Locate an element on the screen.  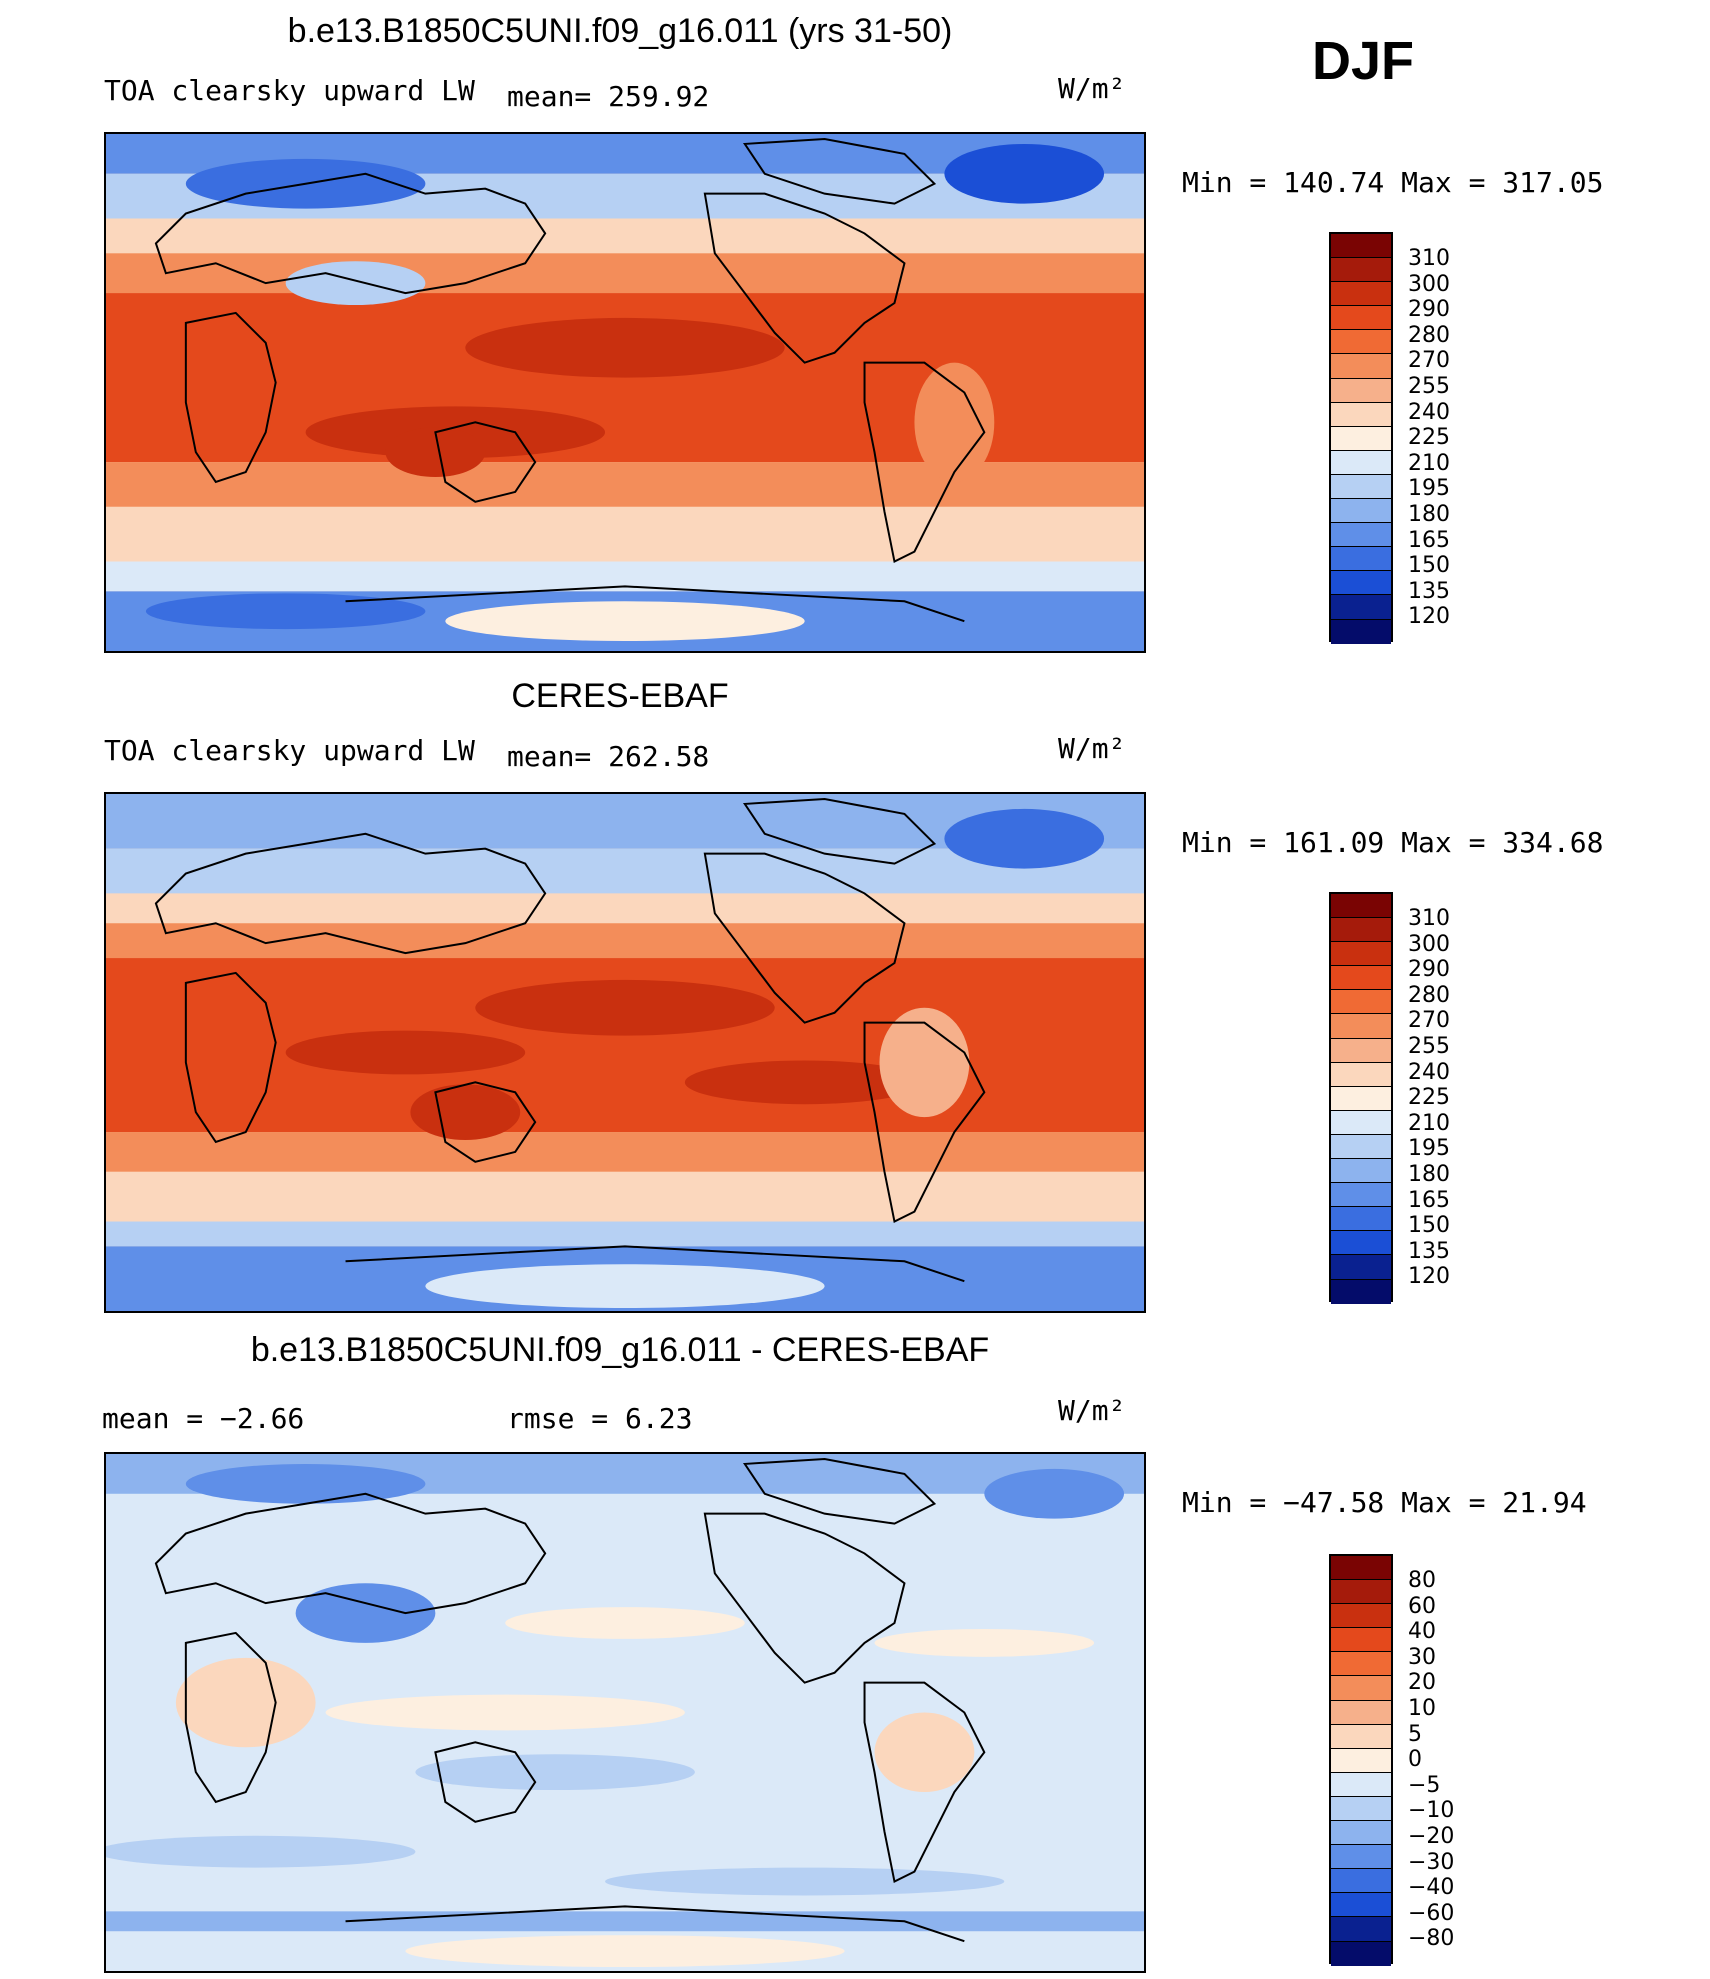
panel2-variable-label: TOA clearsky upward LW is located at coordinates (289, 750).